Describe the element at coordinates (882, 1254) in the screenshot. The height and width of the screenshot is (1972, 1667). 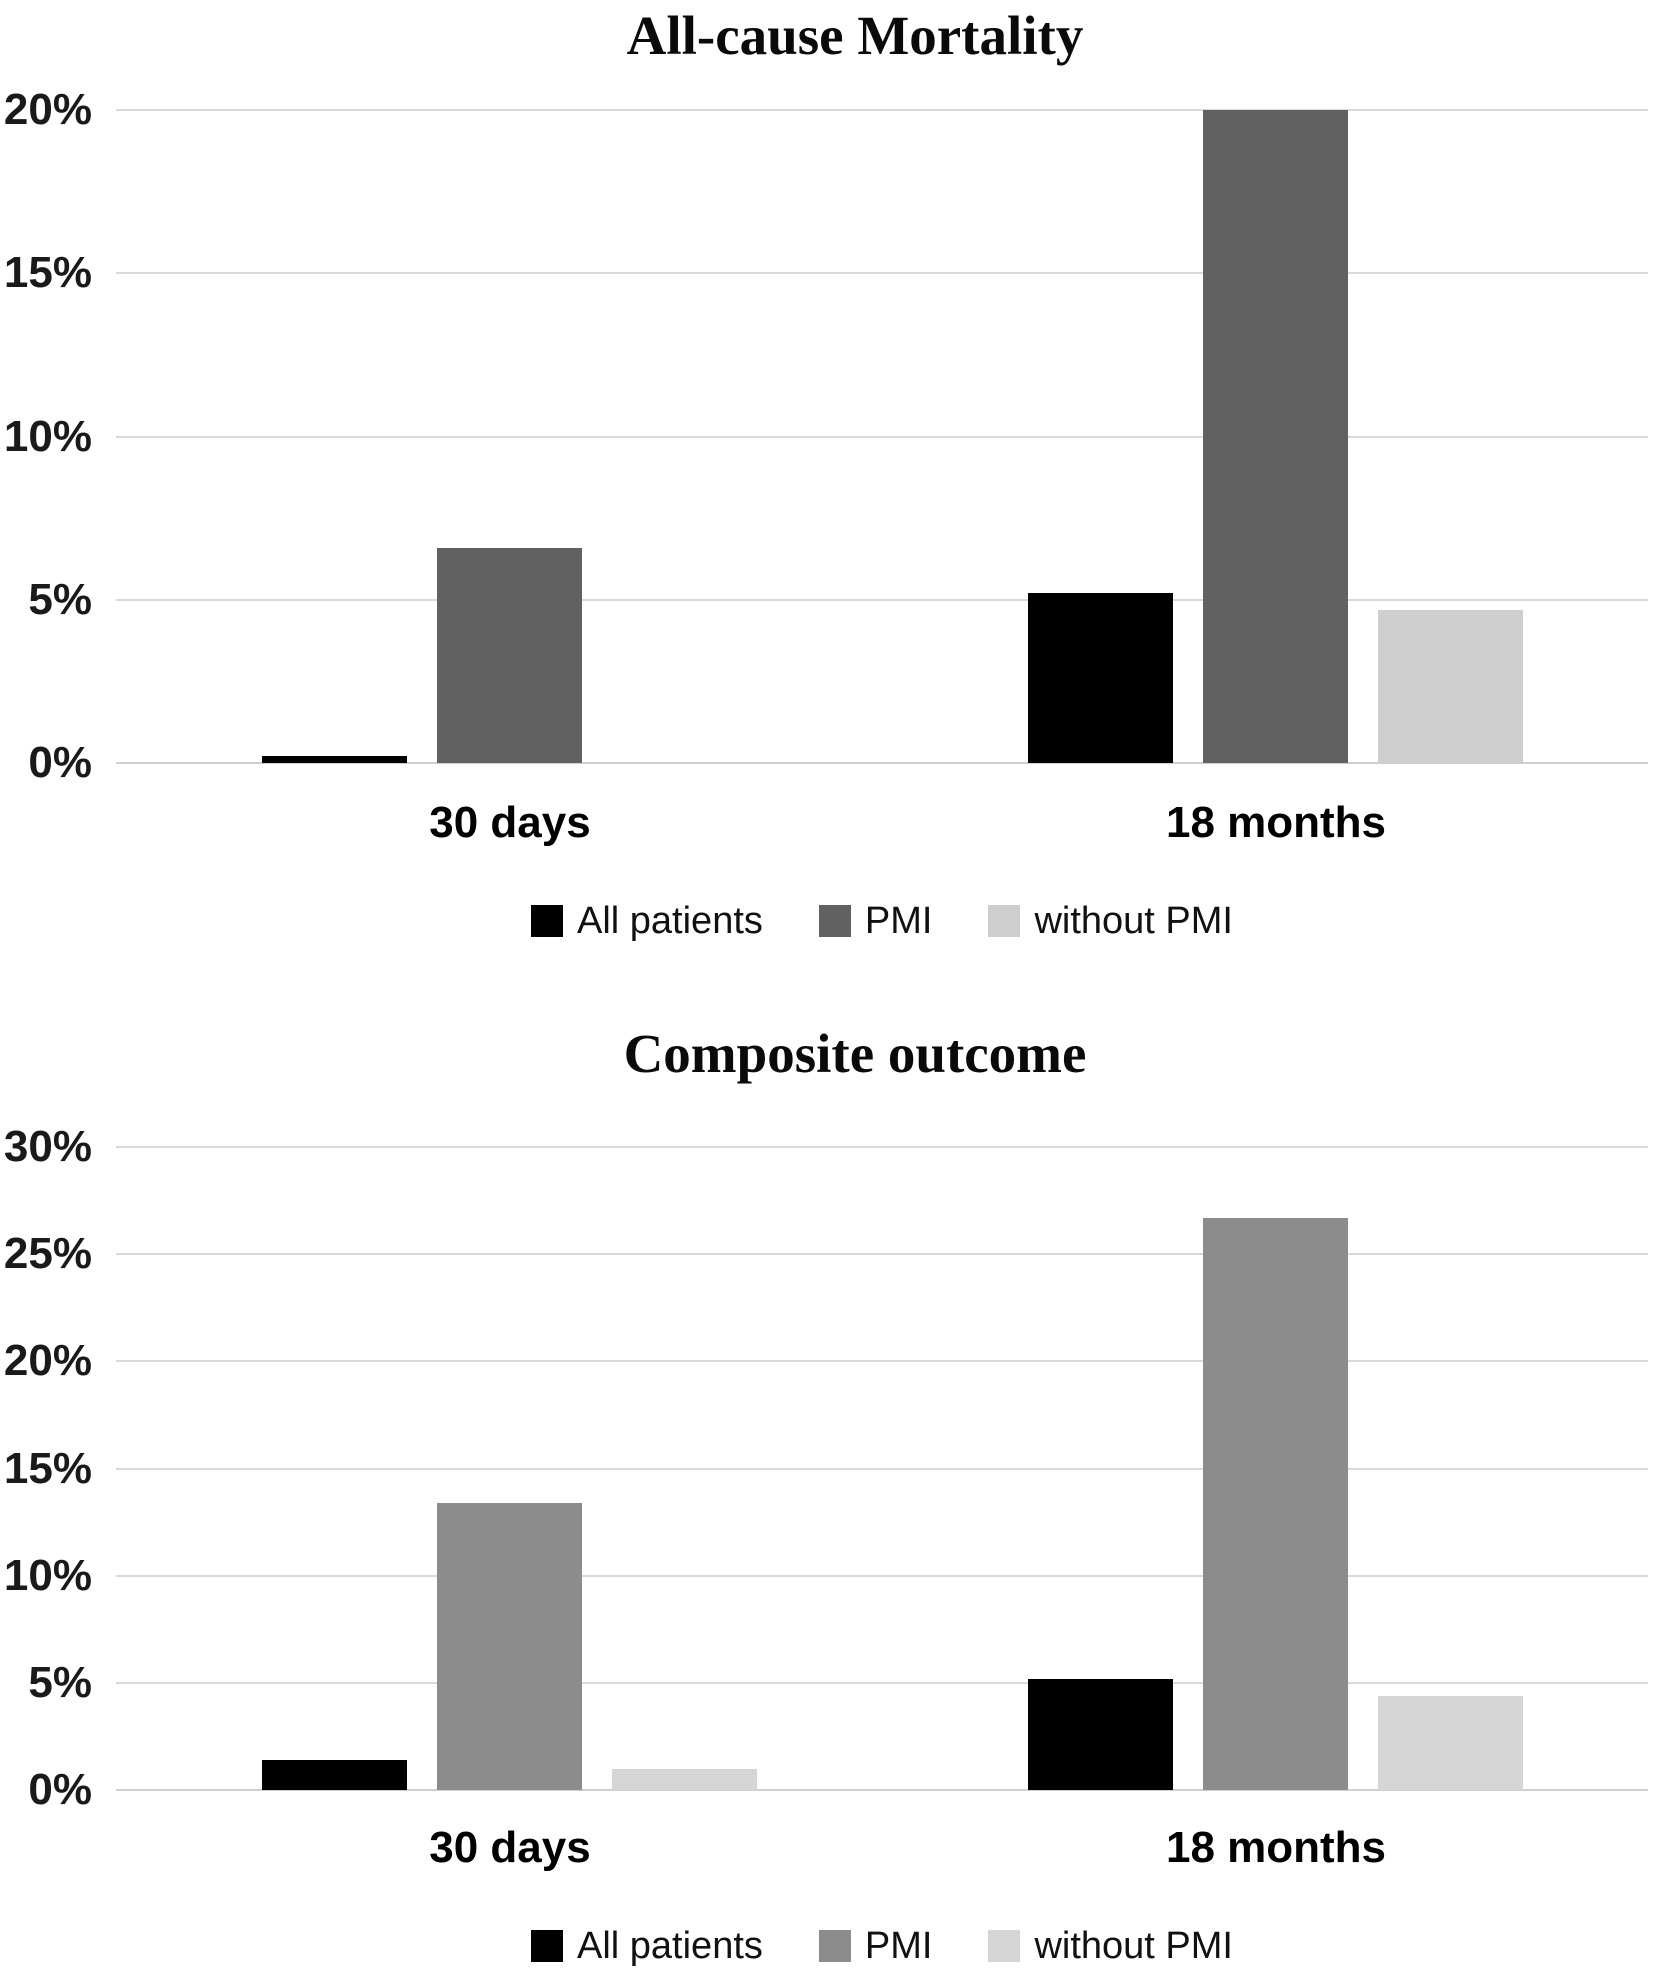
I see `gridline-25pct` at that location.